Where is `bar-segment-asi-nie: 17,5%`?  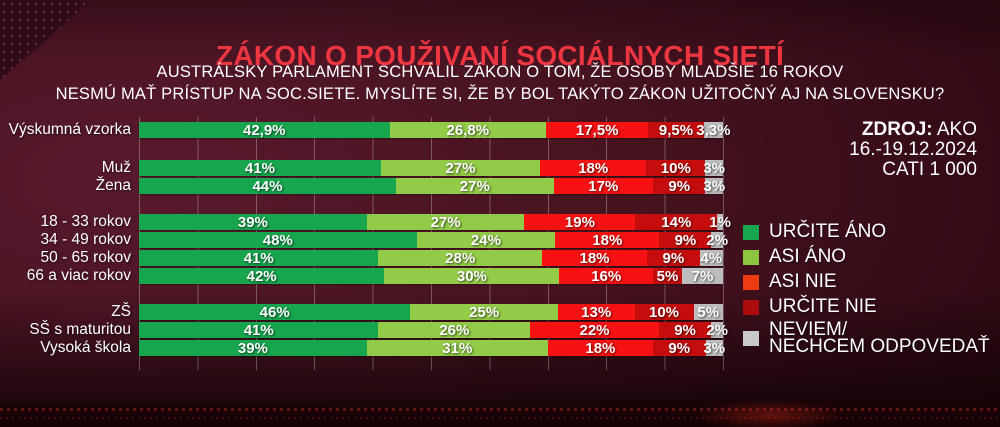 bar-segment-asi-nie: 17,5% is located at coordinates (597, 130).